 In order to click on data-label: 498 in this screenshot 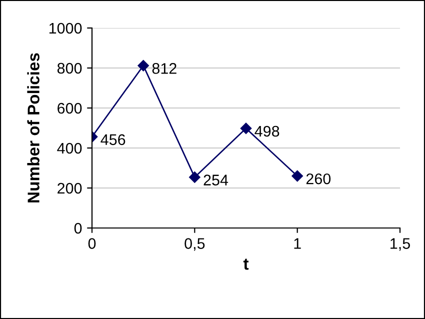, I will do `click(267, 131)`.